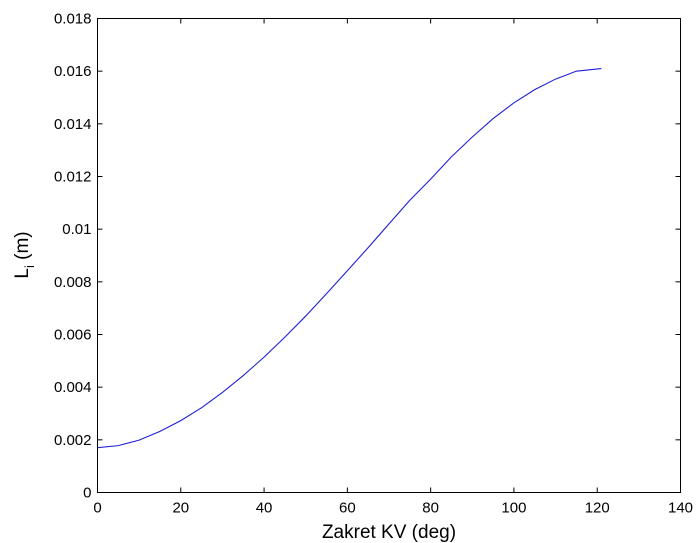 This screenshot has width=700, height=543. Describe the element at coordinates (73, 440) in the screenshot. I see `y-tick-label: 0.002` at that location.